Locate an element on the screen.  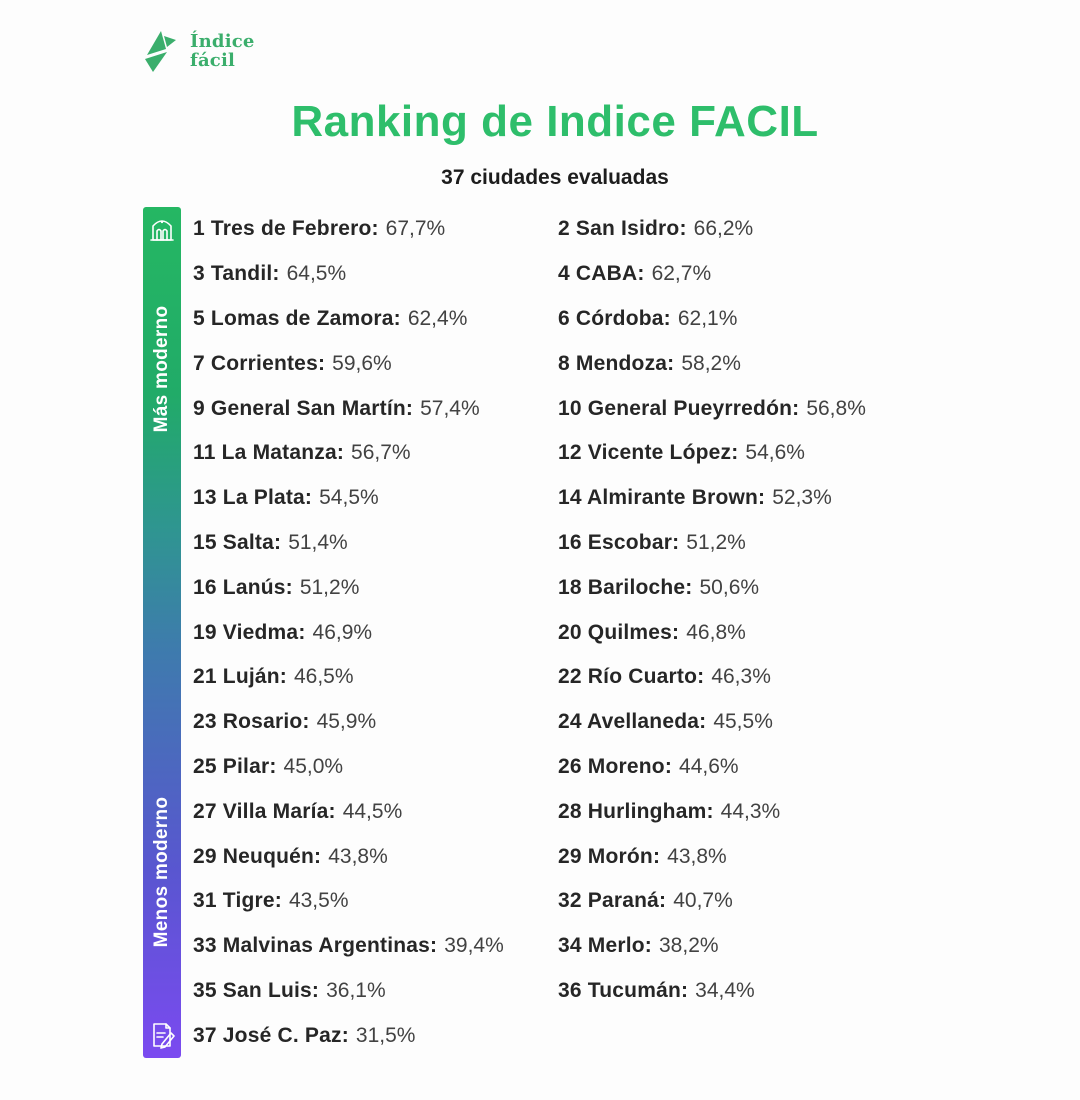
city-rank-name: 33 Malvinas Argentinas: is located at coordinates (315, 946).